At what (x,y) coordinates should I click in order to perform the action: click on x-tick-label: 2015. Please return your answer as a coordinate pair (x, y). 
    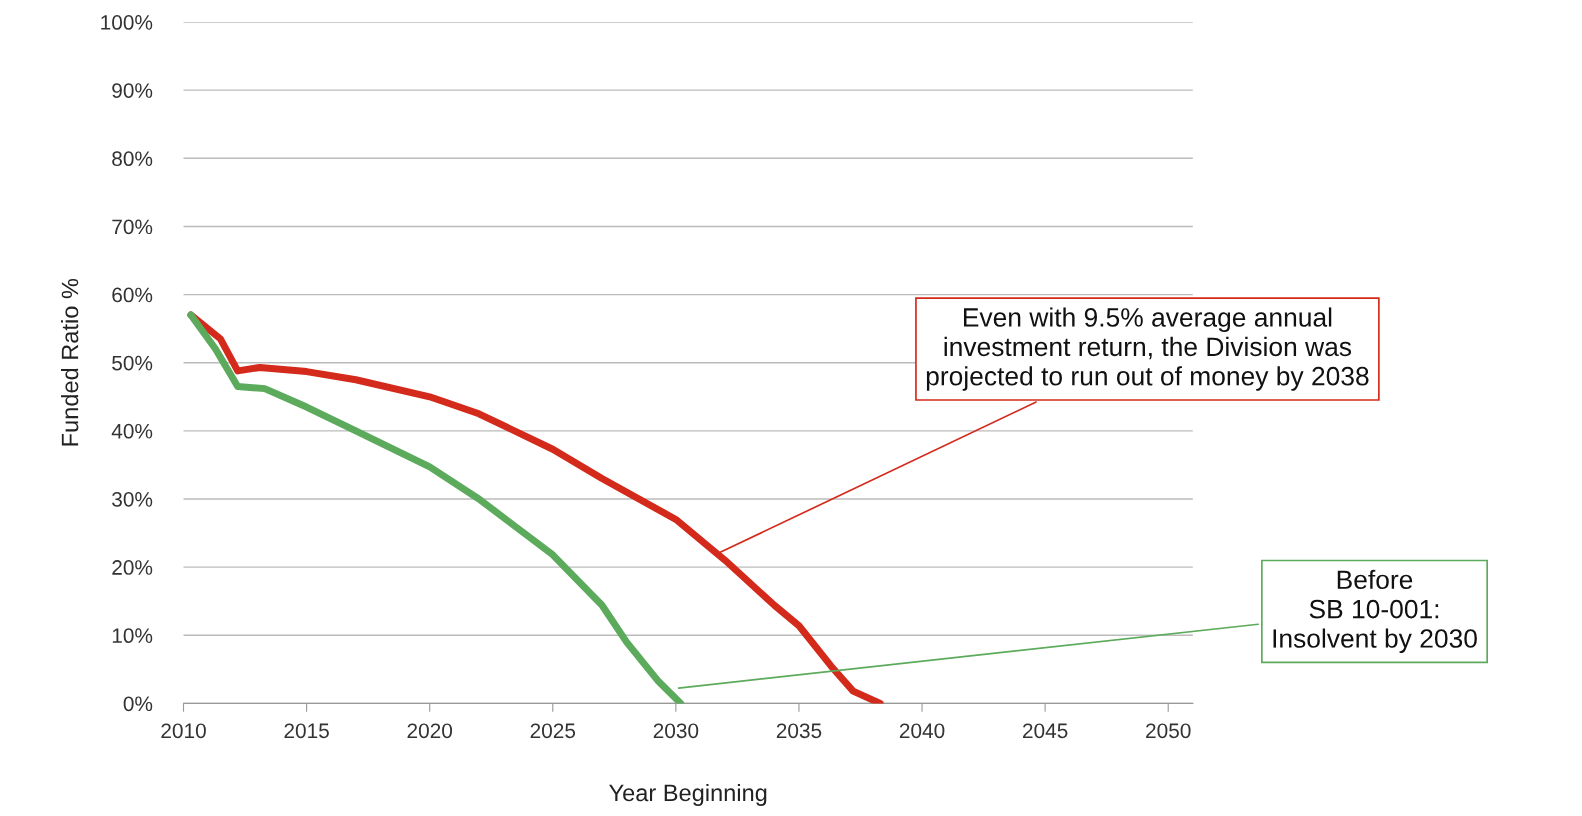
    Looking at the image, I should click on (306, 731).